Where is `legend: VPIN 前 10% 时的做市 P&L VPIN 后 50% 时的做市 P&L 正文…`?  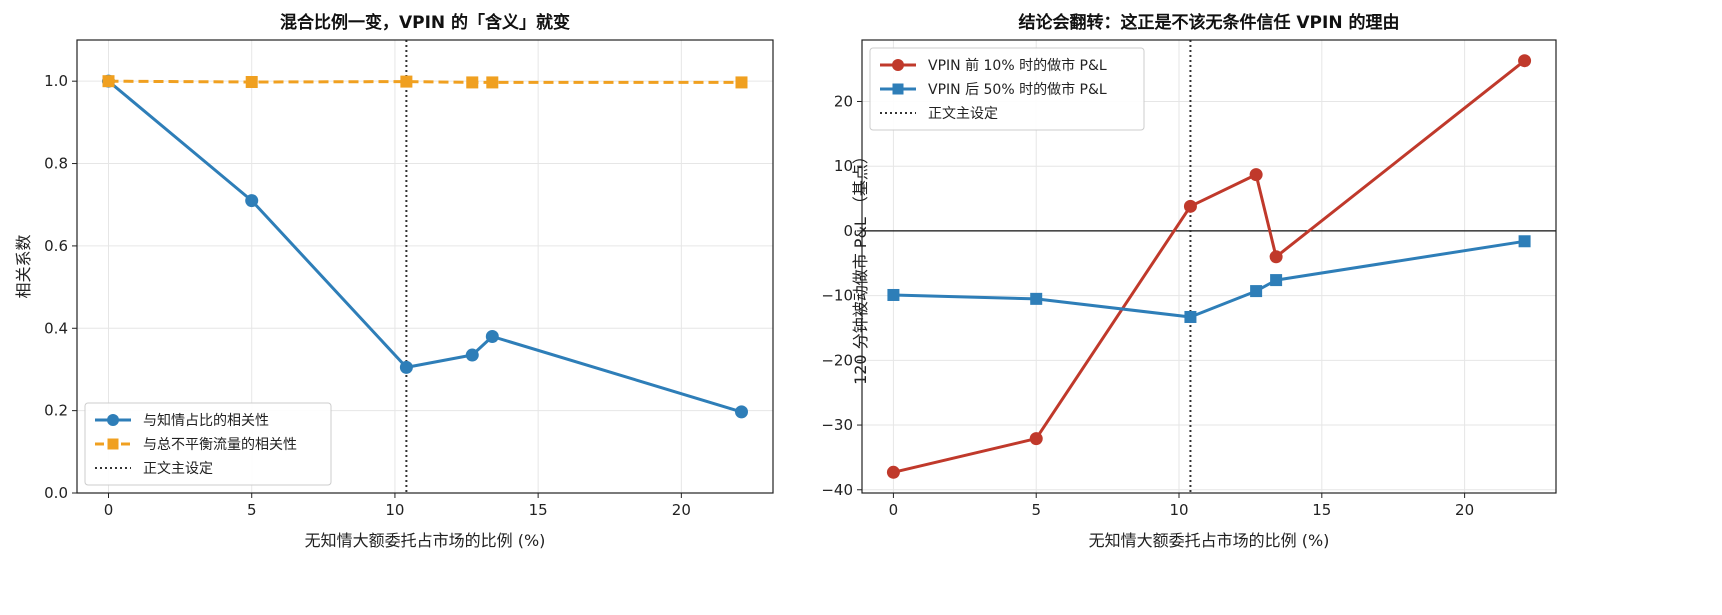 legend: VPIN 前 10% 时的做市 P&L VPIN 后 50% 时的做市 P&L 正文… is located at coordinates (1007, 89).